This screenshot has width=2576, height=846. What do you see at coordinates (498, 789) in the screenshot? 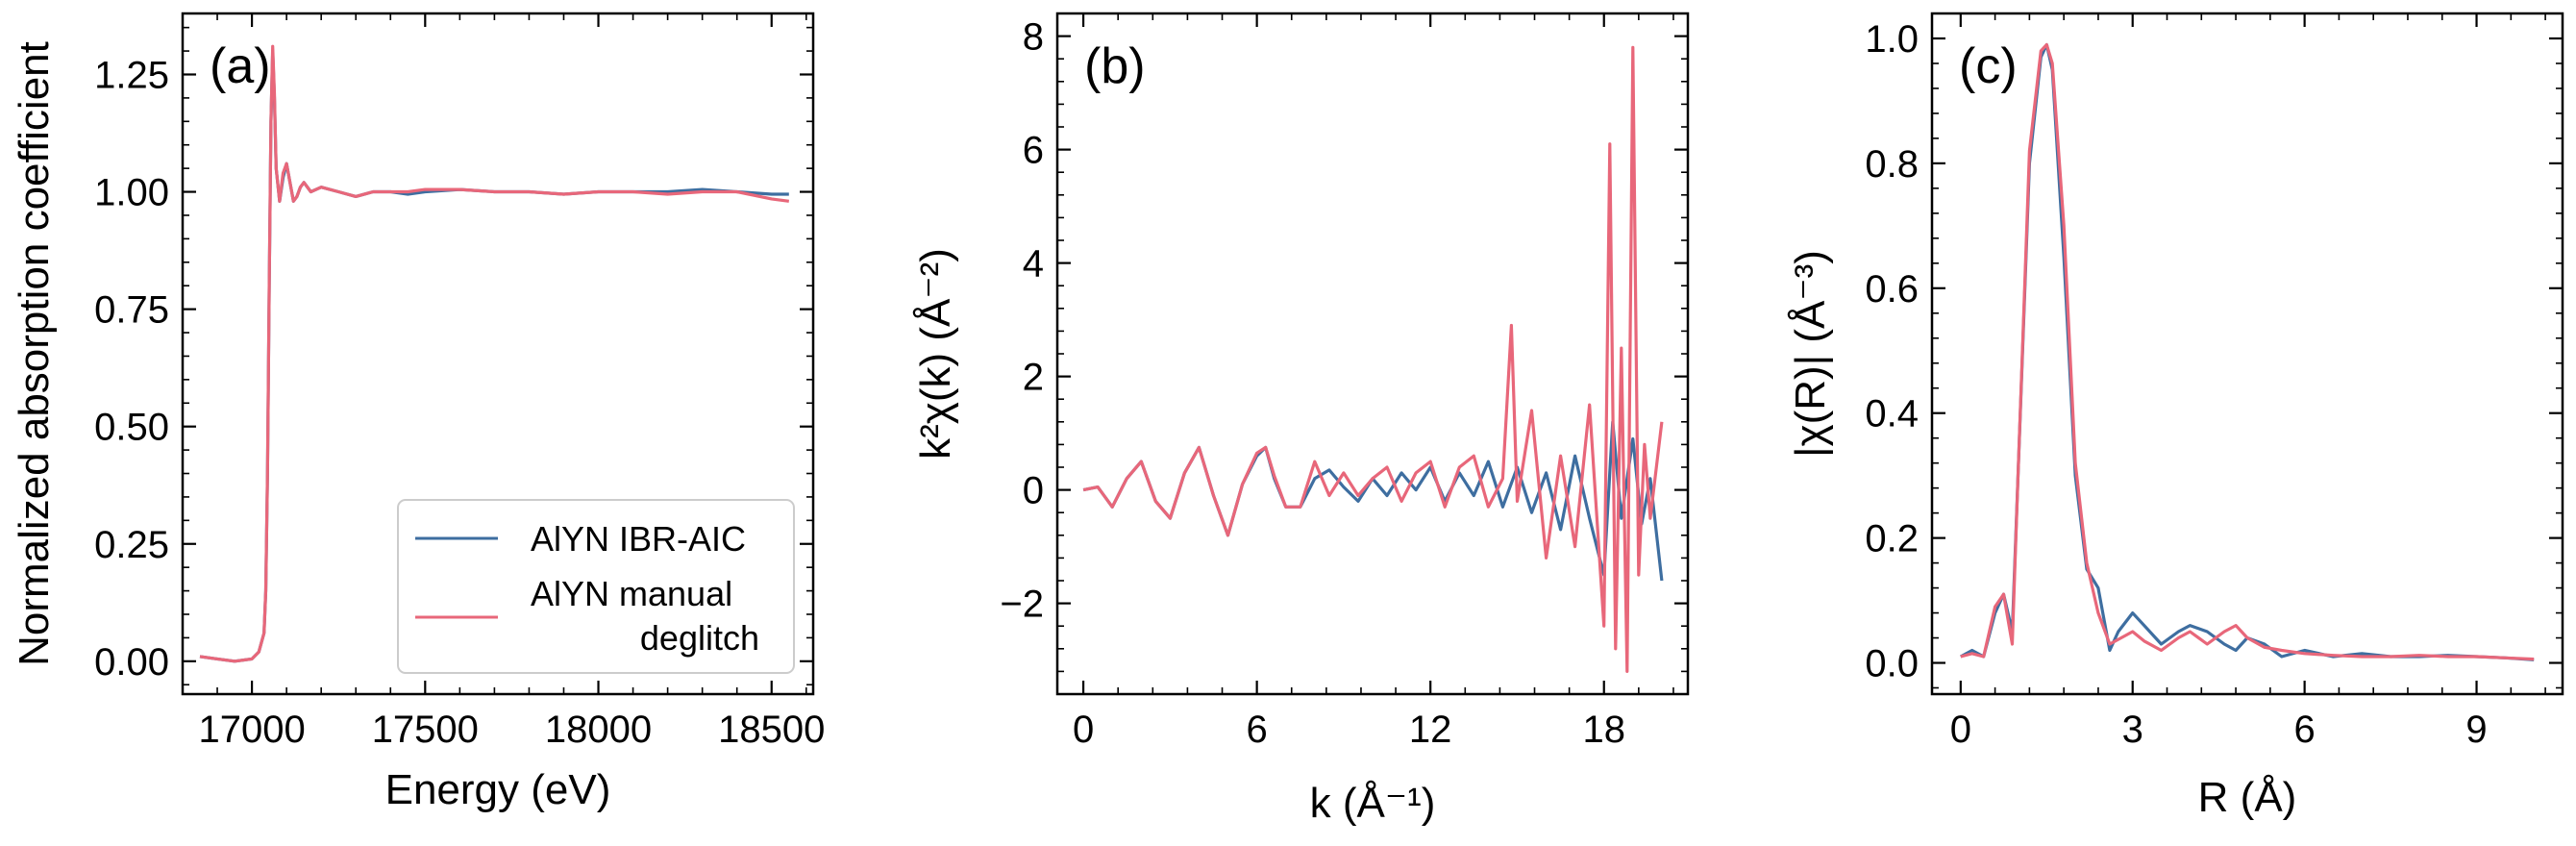
I see `panel-a-xlabel: Energy (eV)` at bounding box center [498, 789].